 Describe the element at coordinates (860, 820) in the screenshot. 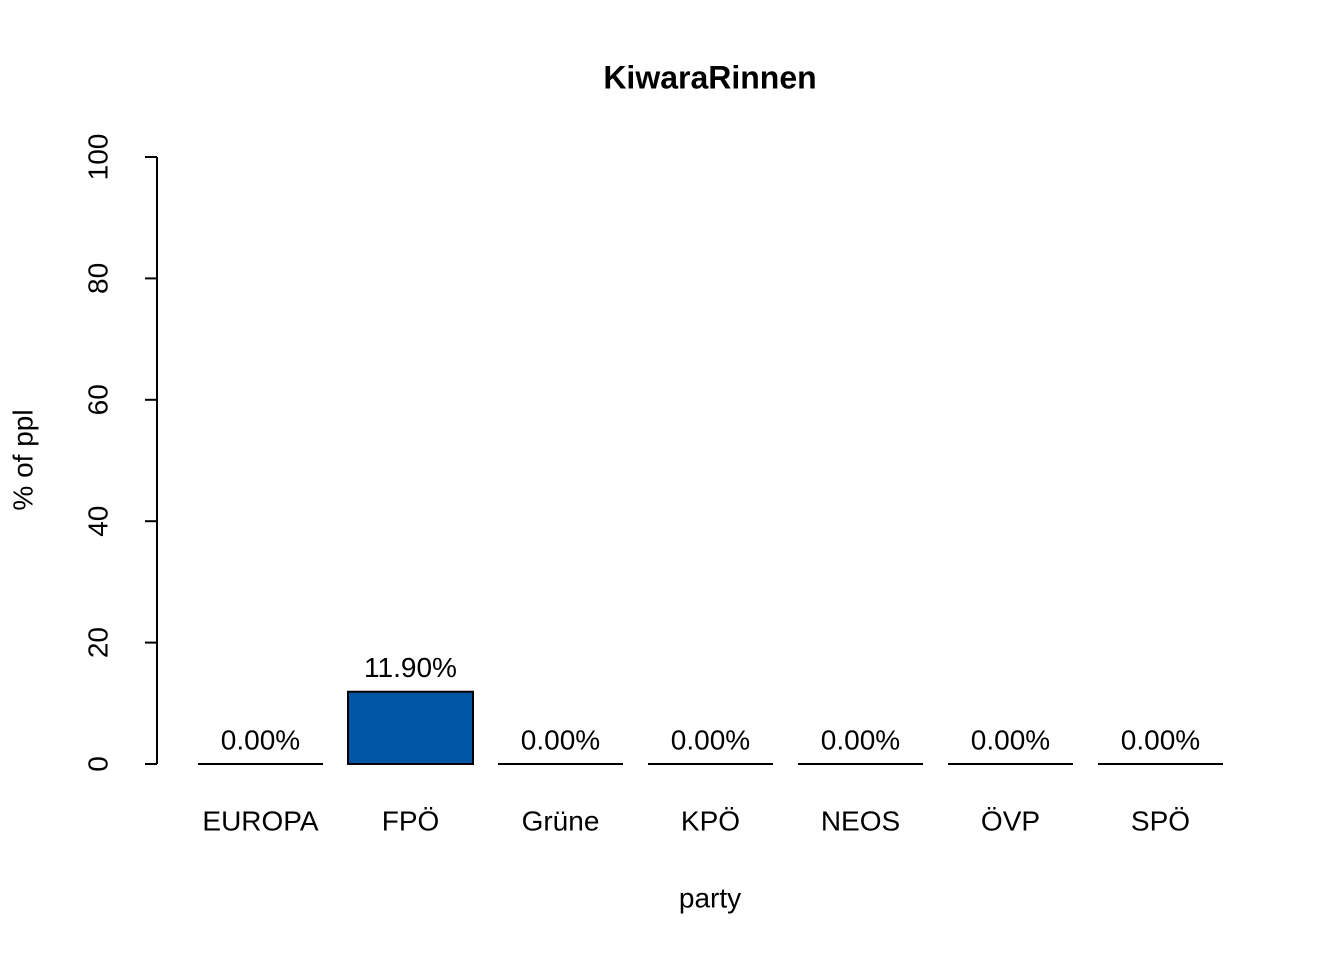

I see `x-tick-label: NEOS` at that location.